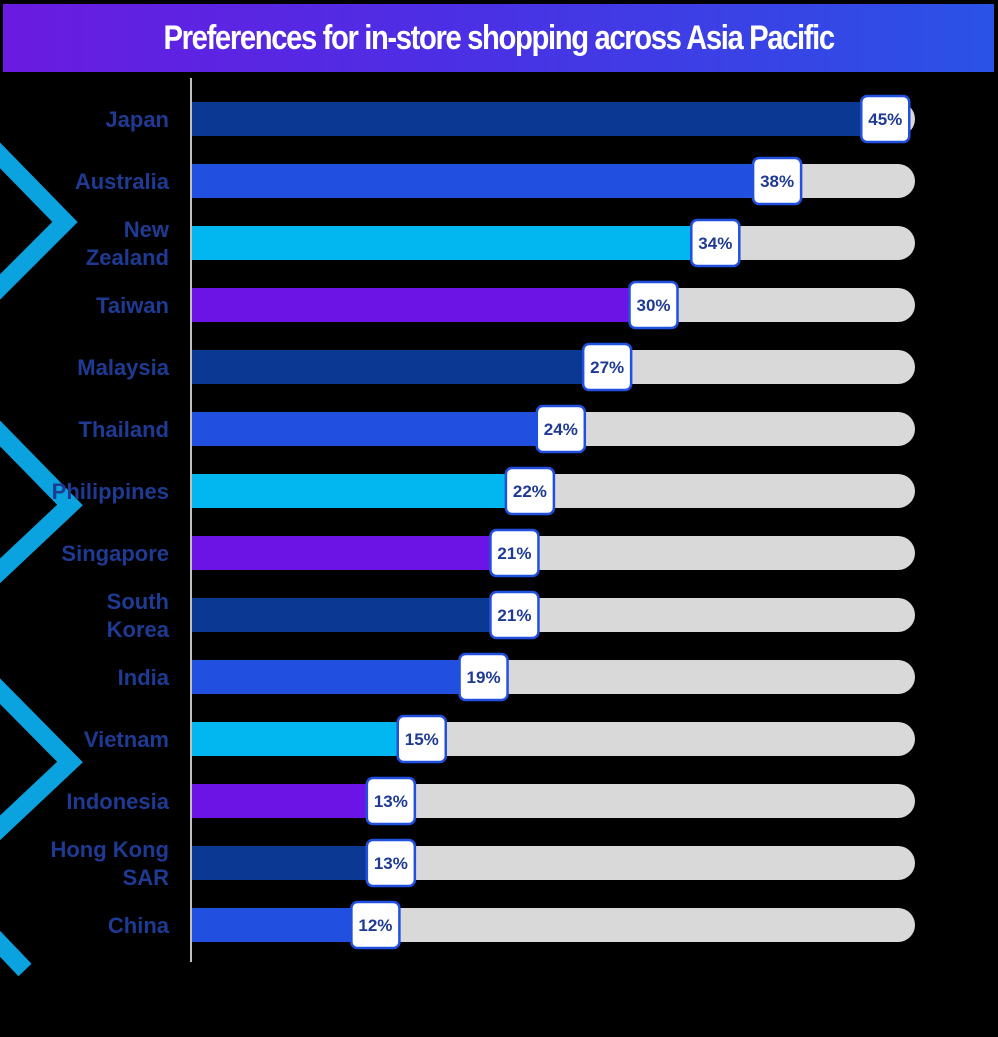 The width and height of the screenshot is (998, 1037). I want to click on category-label: South Korea, so click(138, 615).